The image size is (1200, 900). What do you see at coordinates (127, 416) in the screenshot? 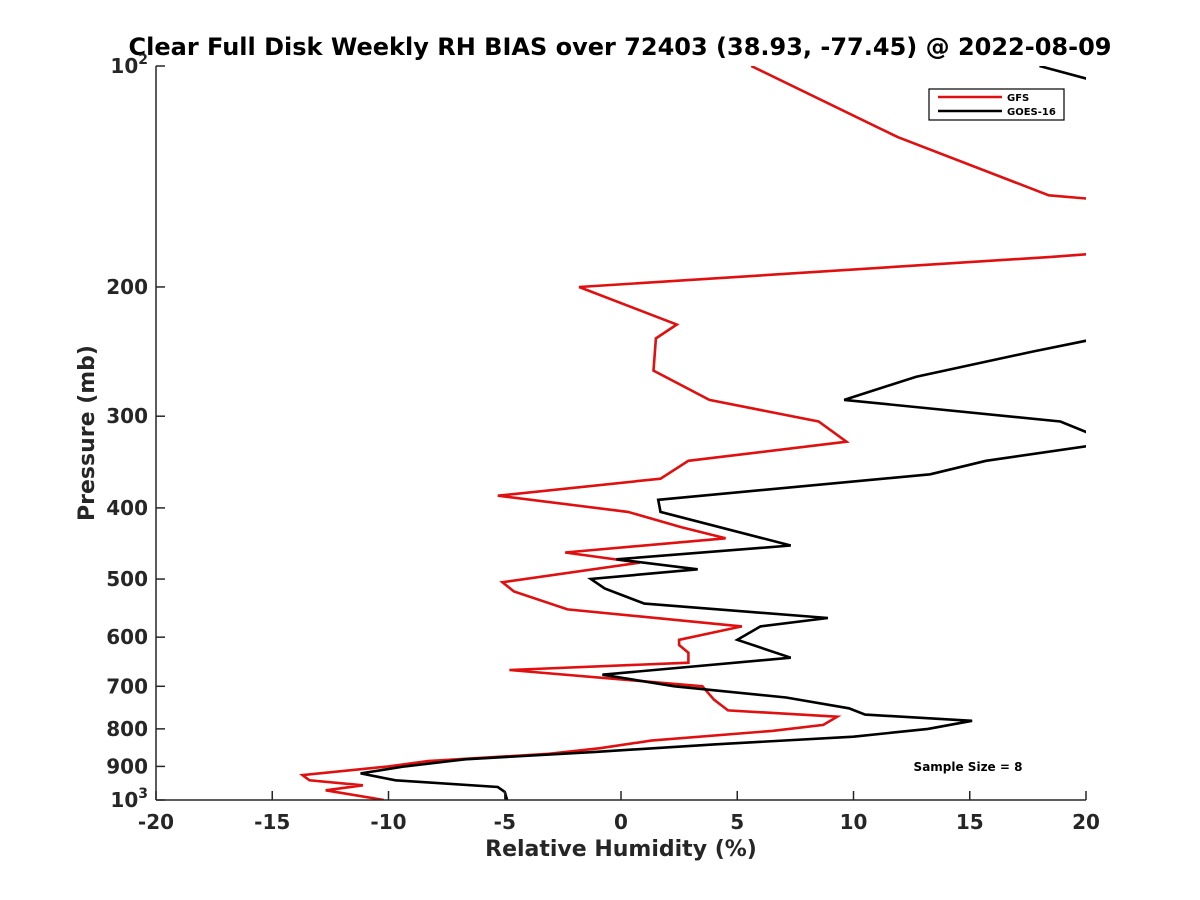
I see `y-tick-label: 300` at bounding box center [127, 416].